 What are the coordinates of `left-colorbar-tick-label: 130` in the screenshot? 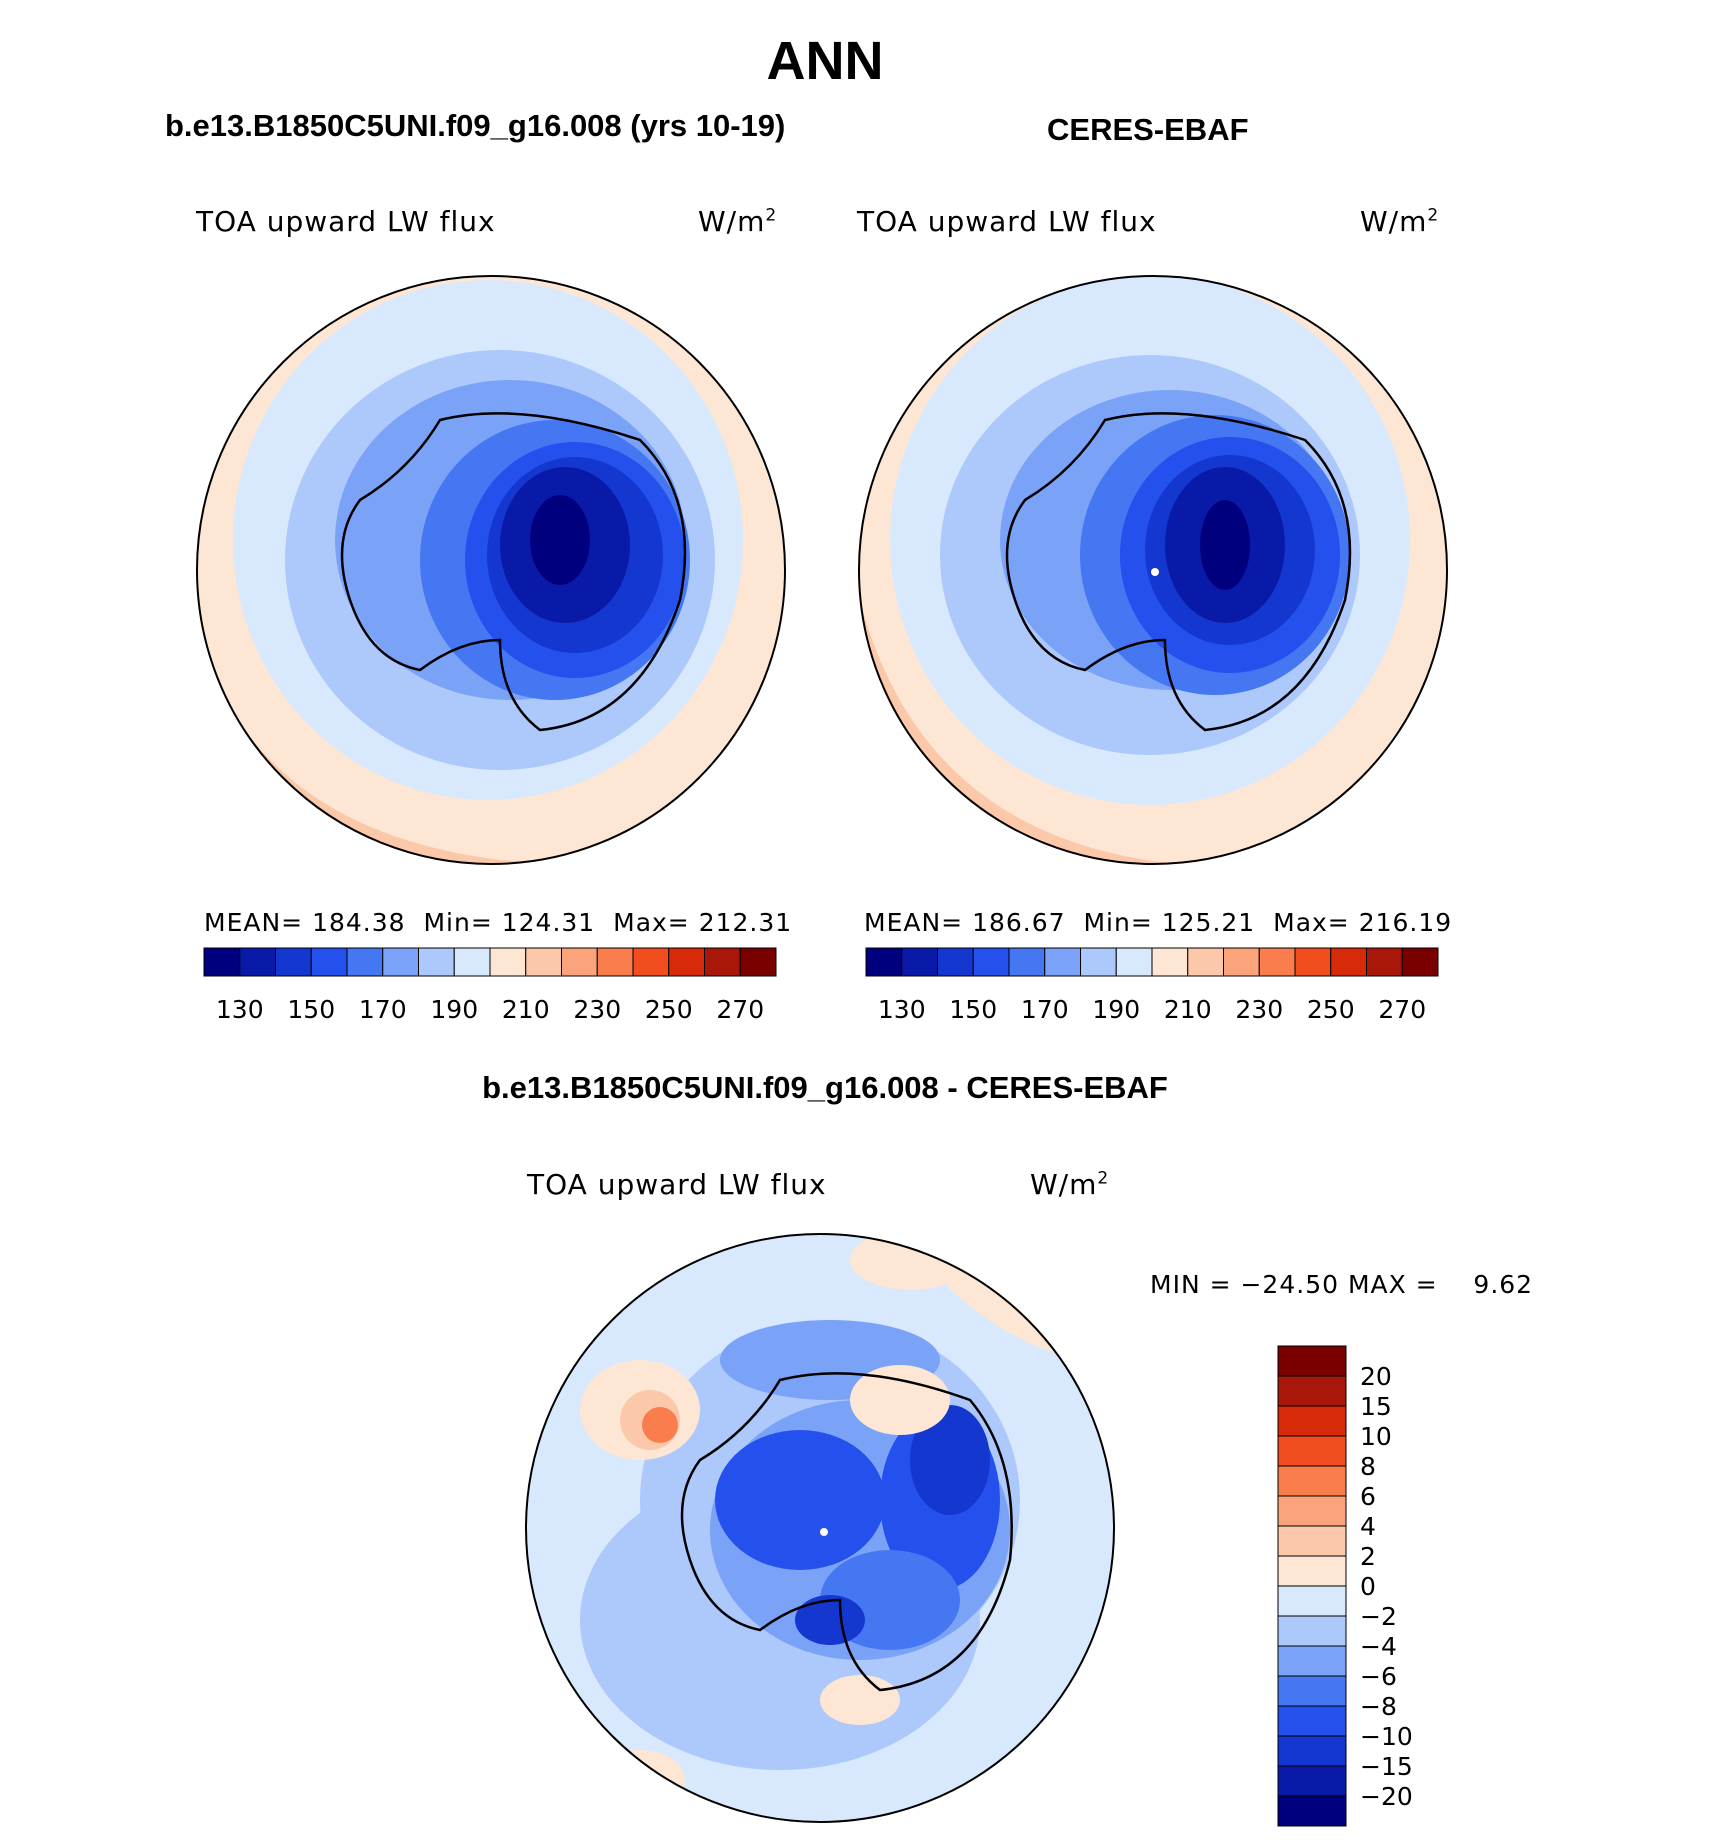 It's located at (240, 1009).